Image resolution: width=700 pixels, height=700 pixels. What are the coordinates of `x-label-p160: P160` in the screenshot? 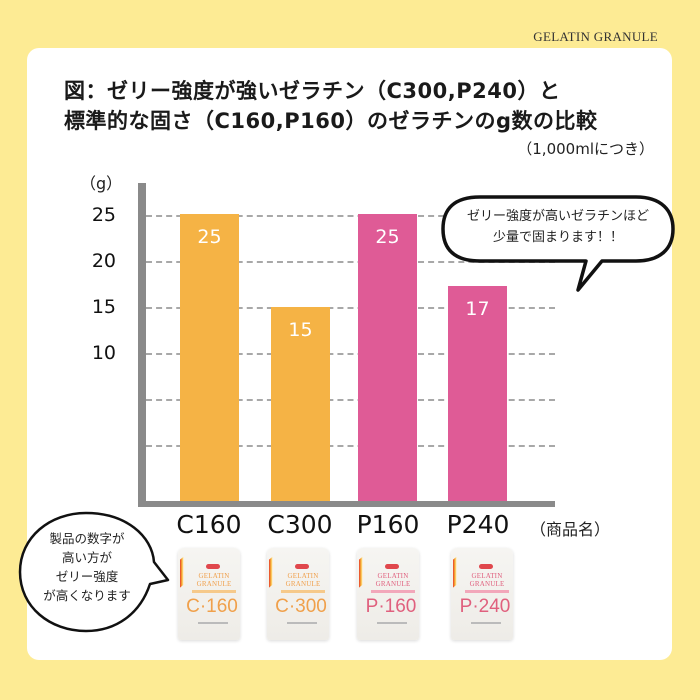 It's located at (388, 524).